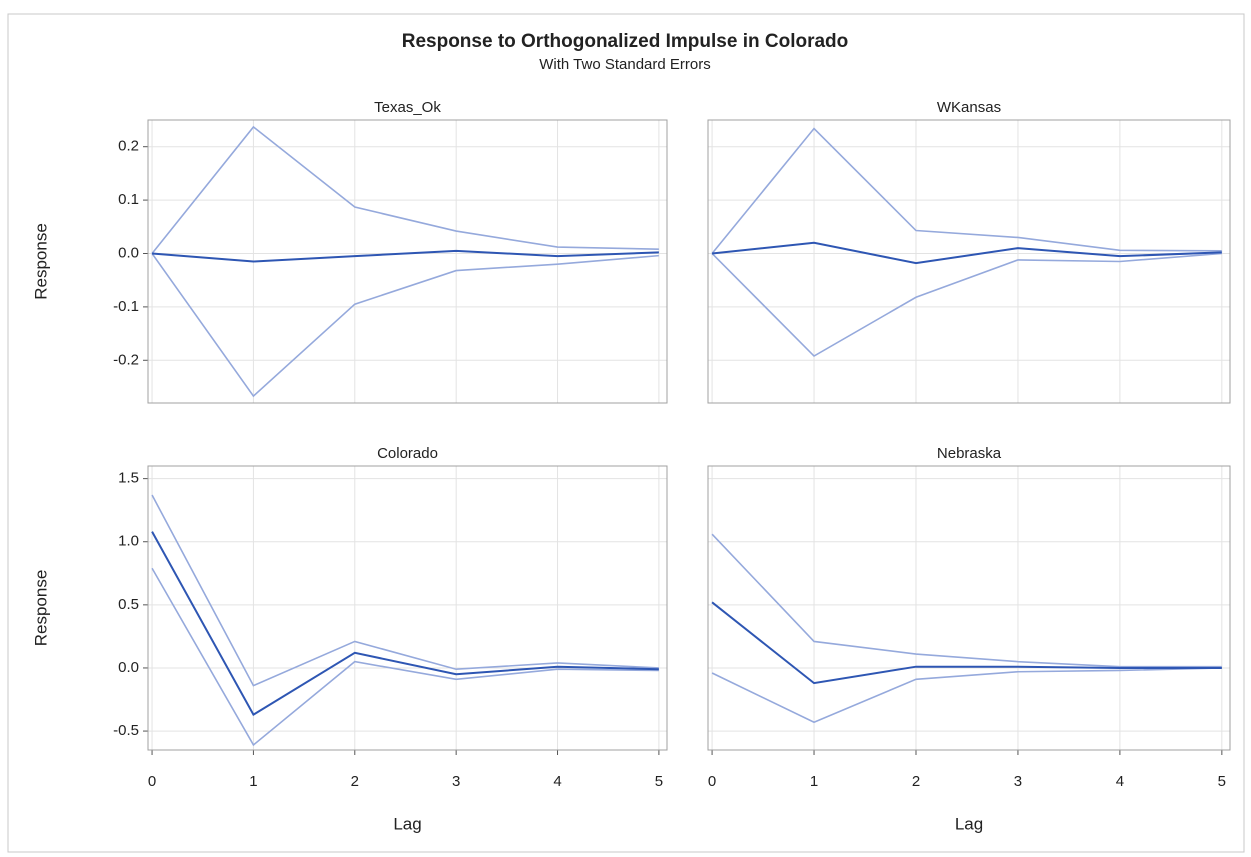 The image size is (1251, 857). Describe the element at coordinates (969, 453) in the screenshot. I see `panel-title: Nebraska` at that location.